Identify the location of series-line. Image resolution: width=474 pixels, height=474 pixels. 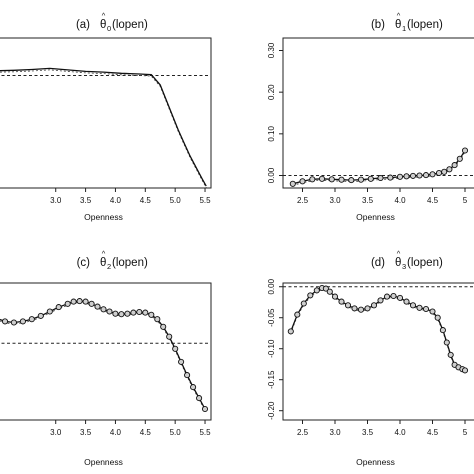
(103, 127).